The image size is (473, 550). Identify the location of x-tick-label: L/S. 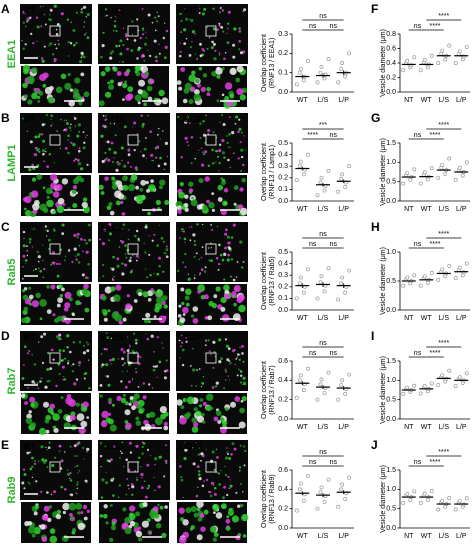
(443, 209).